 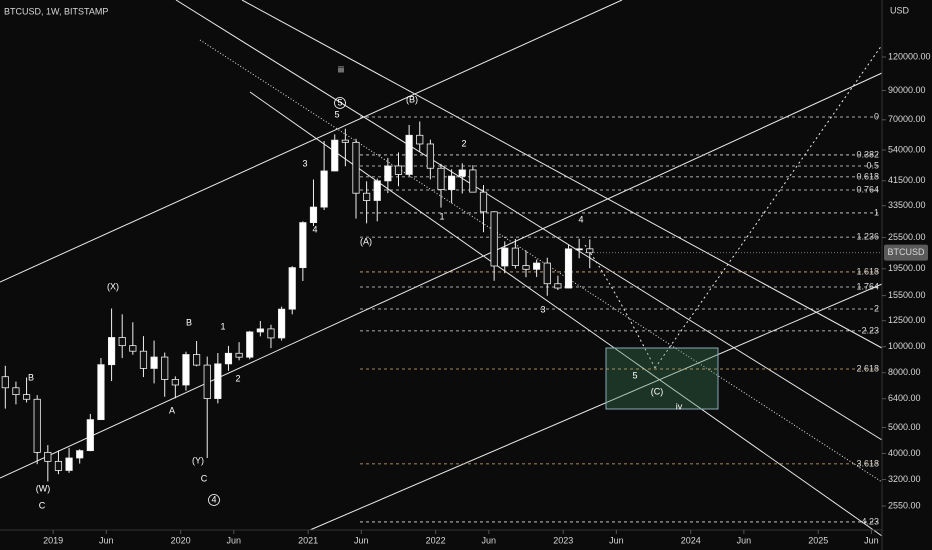 I want to click on y-tick-label: 25500.00, so click(x=907, y=237).